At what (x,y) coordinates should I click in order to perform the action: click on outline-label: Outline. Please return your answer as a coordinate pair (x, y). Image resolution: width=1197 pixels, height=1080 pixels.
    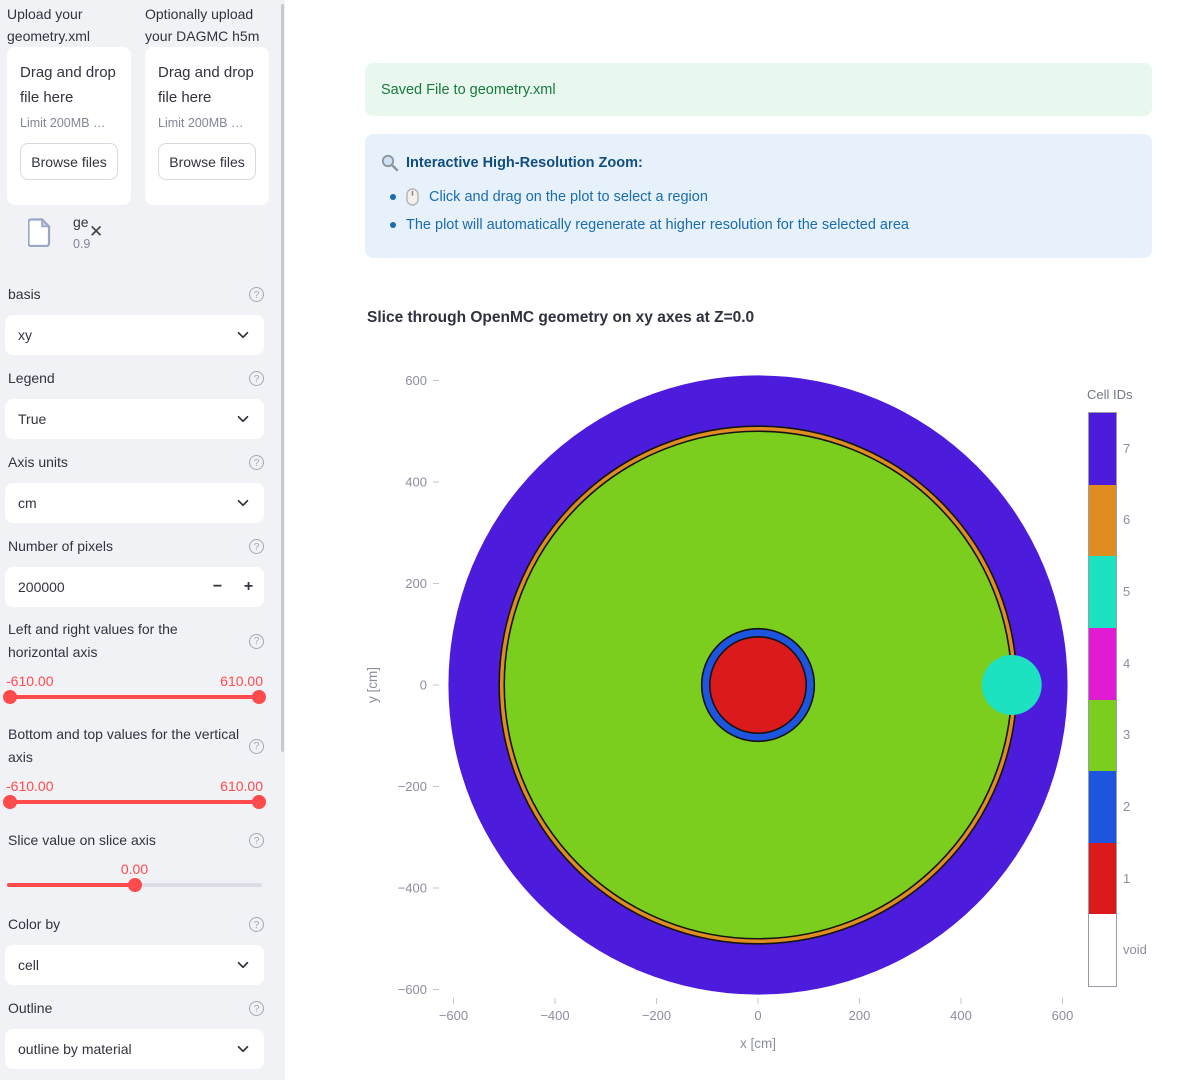
    Looking at the image, I should click on (30, 1008).